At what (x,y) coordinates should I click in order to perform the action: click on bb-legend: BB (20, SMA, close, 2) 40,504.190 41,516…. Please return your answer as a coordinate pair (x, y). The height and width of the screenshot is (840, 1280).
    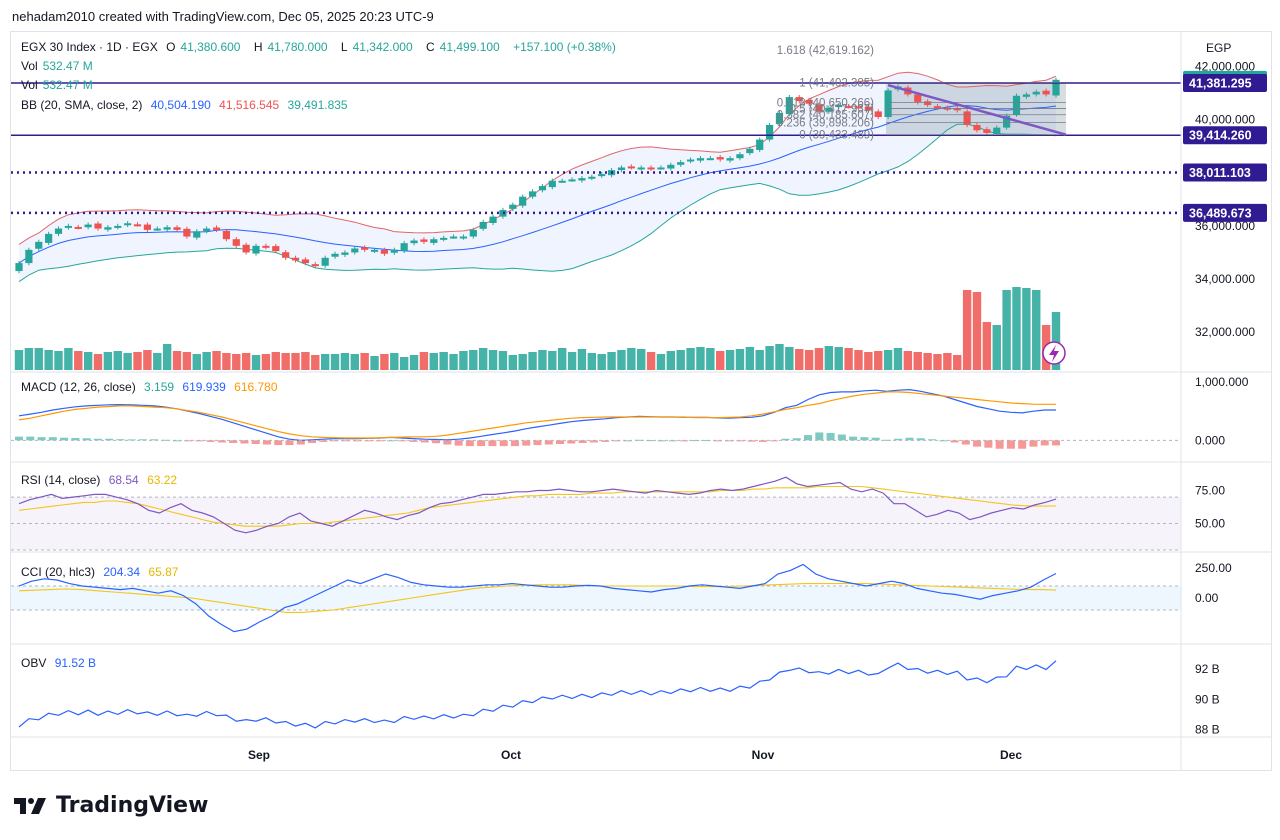
    Looking at the image, I should click on (187, 105).